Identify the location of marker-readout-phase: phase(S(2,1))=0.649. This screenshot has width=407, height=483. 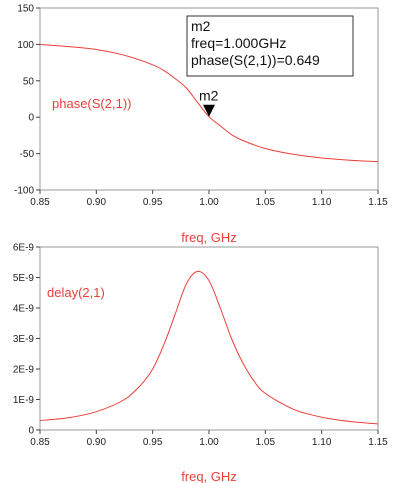
(255, 60).